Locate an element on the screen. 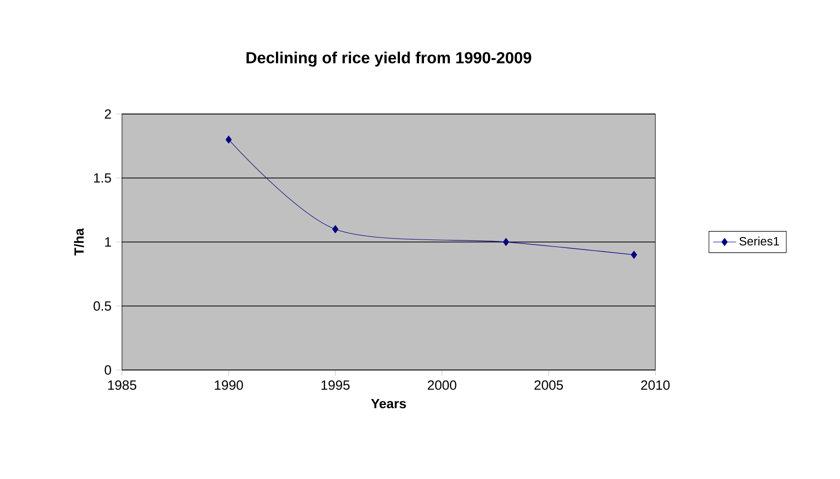 The width and height of the screenshot is (840, 479). y-tick-label: 2 is located at coordinates (107, 114).